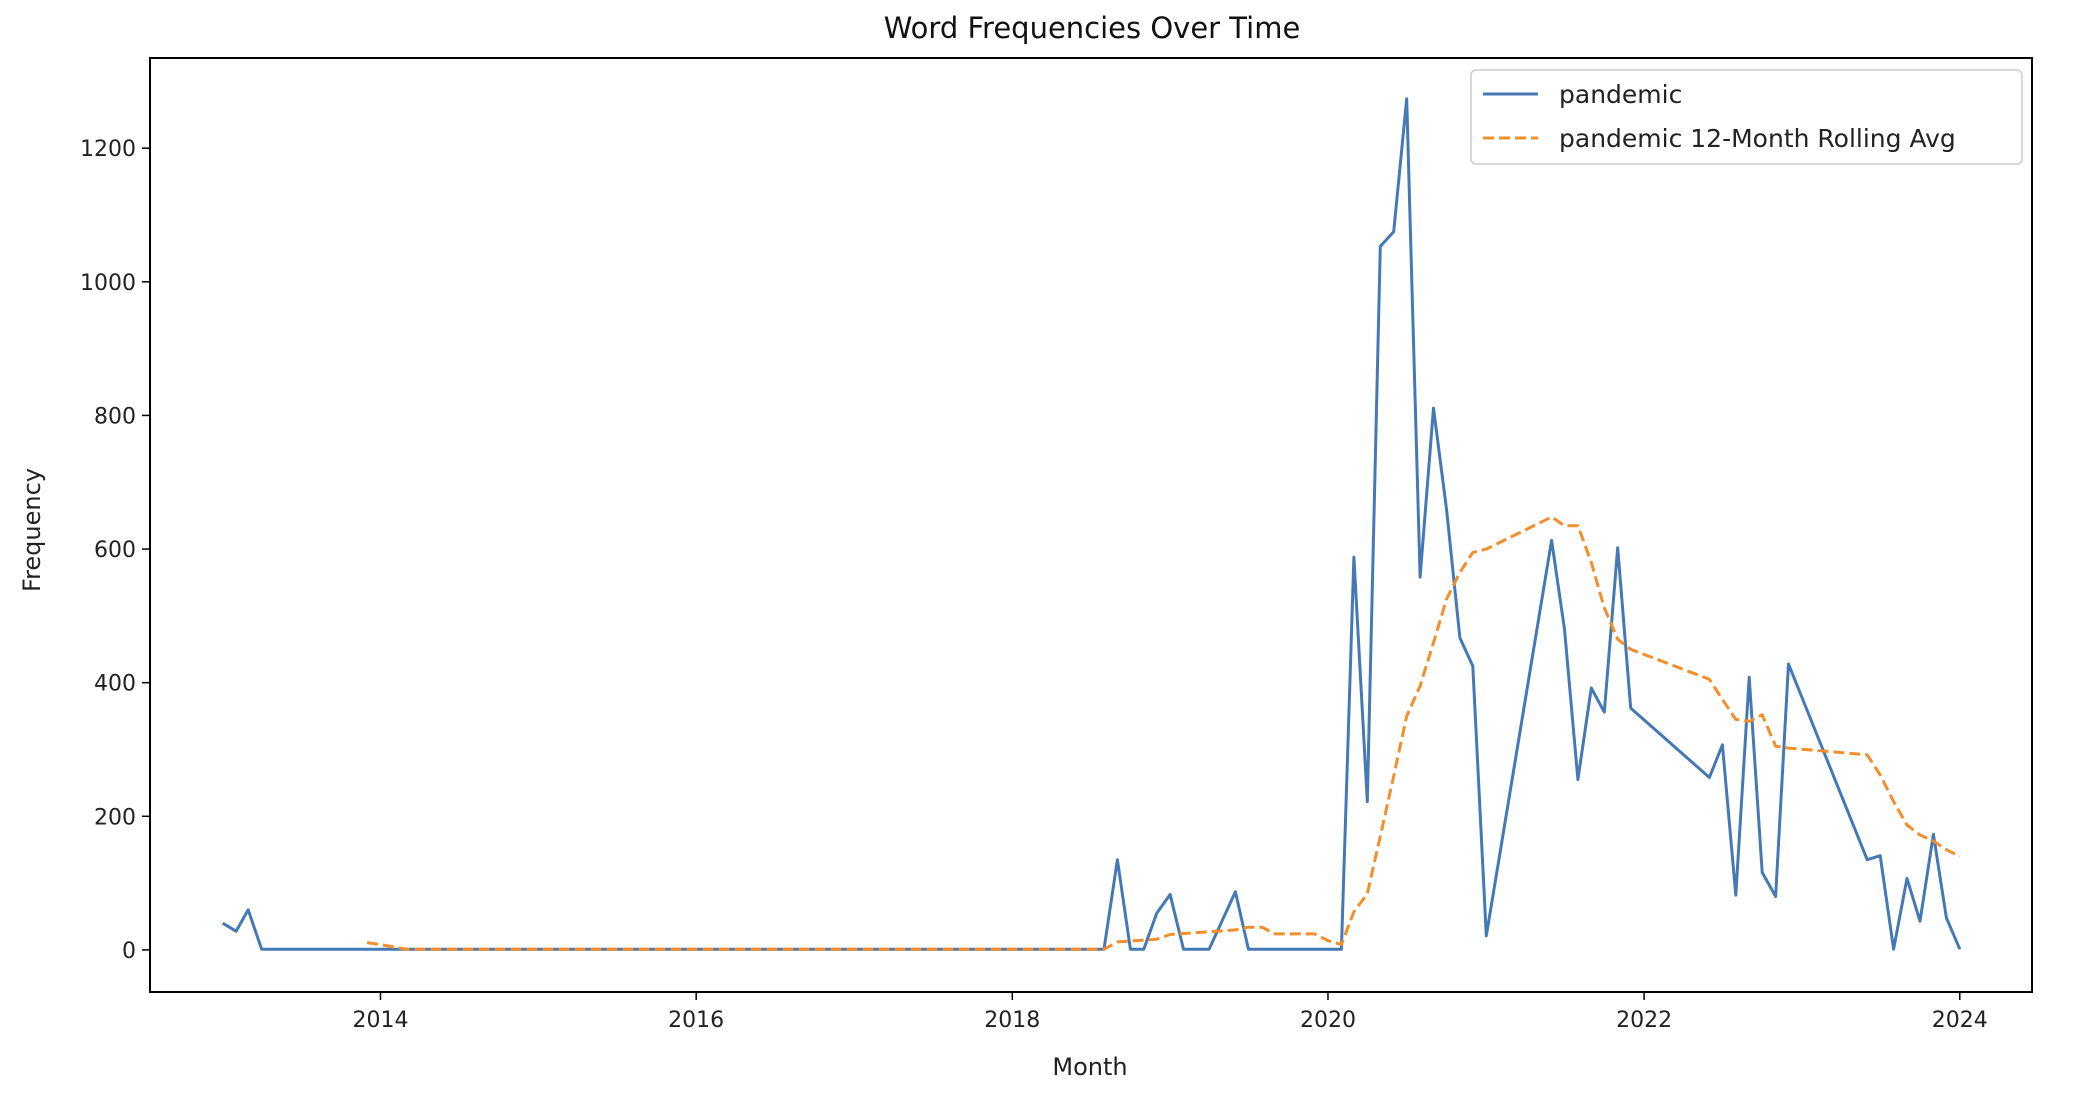 Image resolution: width=2082 pixels, height=1094 pixels. What do you see at coordinates (115, 684) in the screenshot?
I see `y-tick-label: 400` at bounding box center [115, 684].